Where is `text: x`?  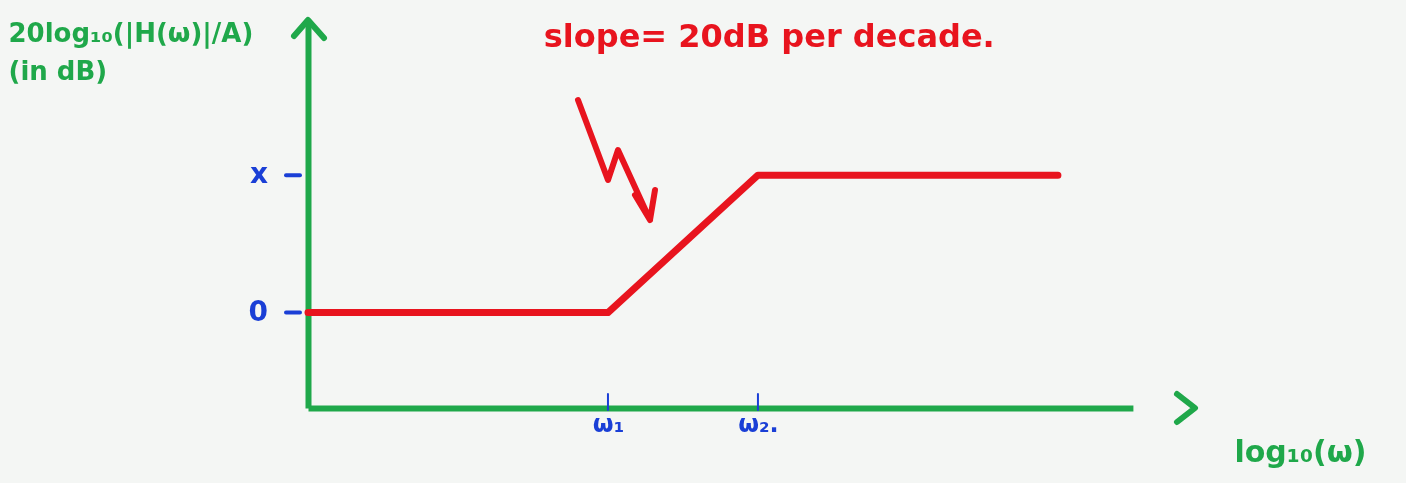 text: x is located at coordinates (258, 174).